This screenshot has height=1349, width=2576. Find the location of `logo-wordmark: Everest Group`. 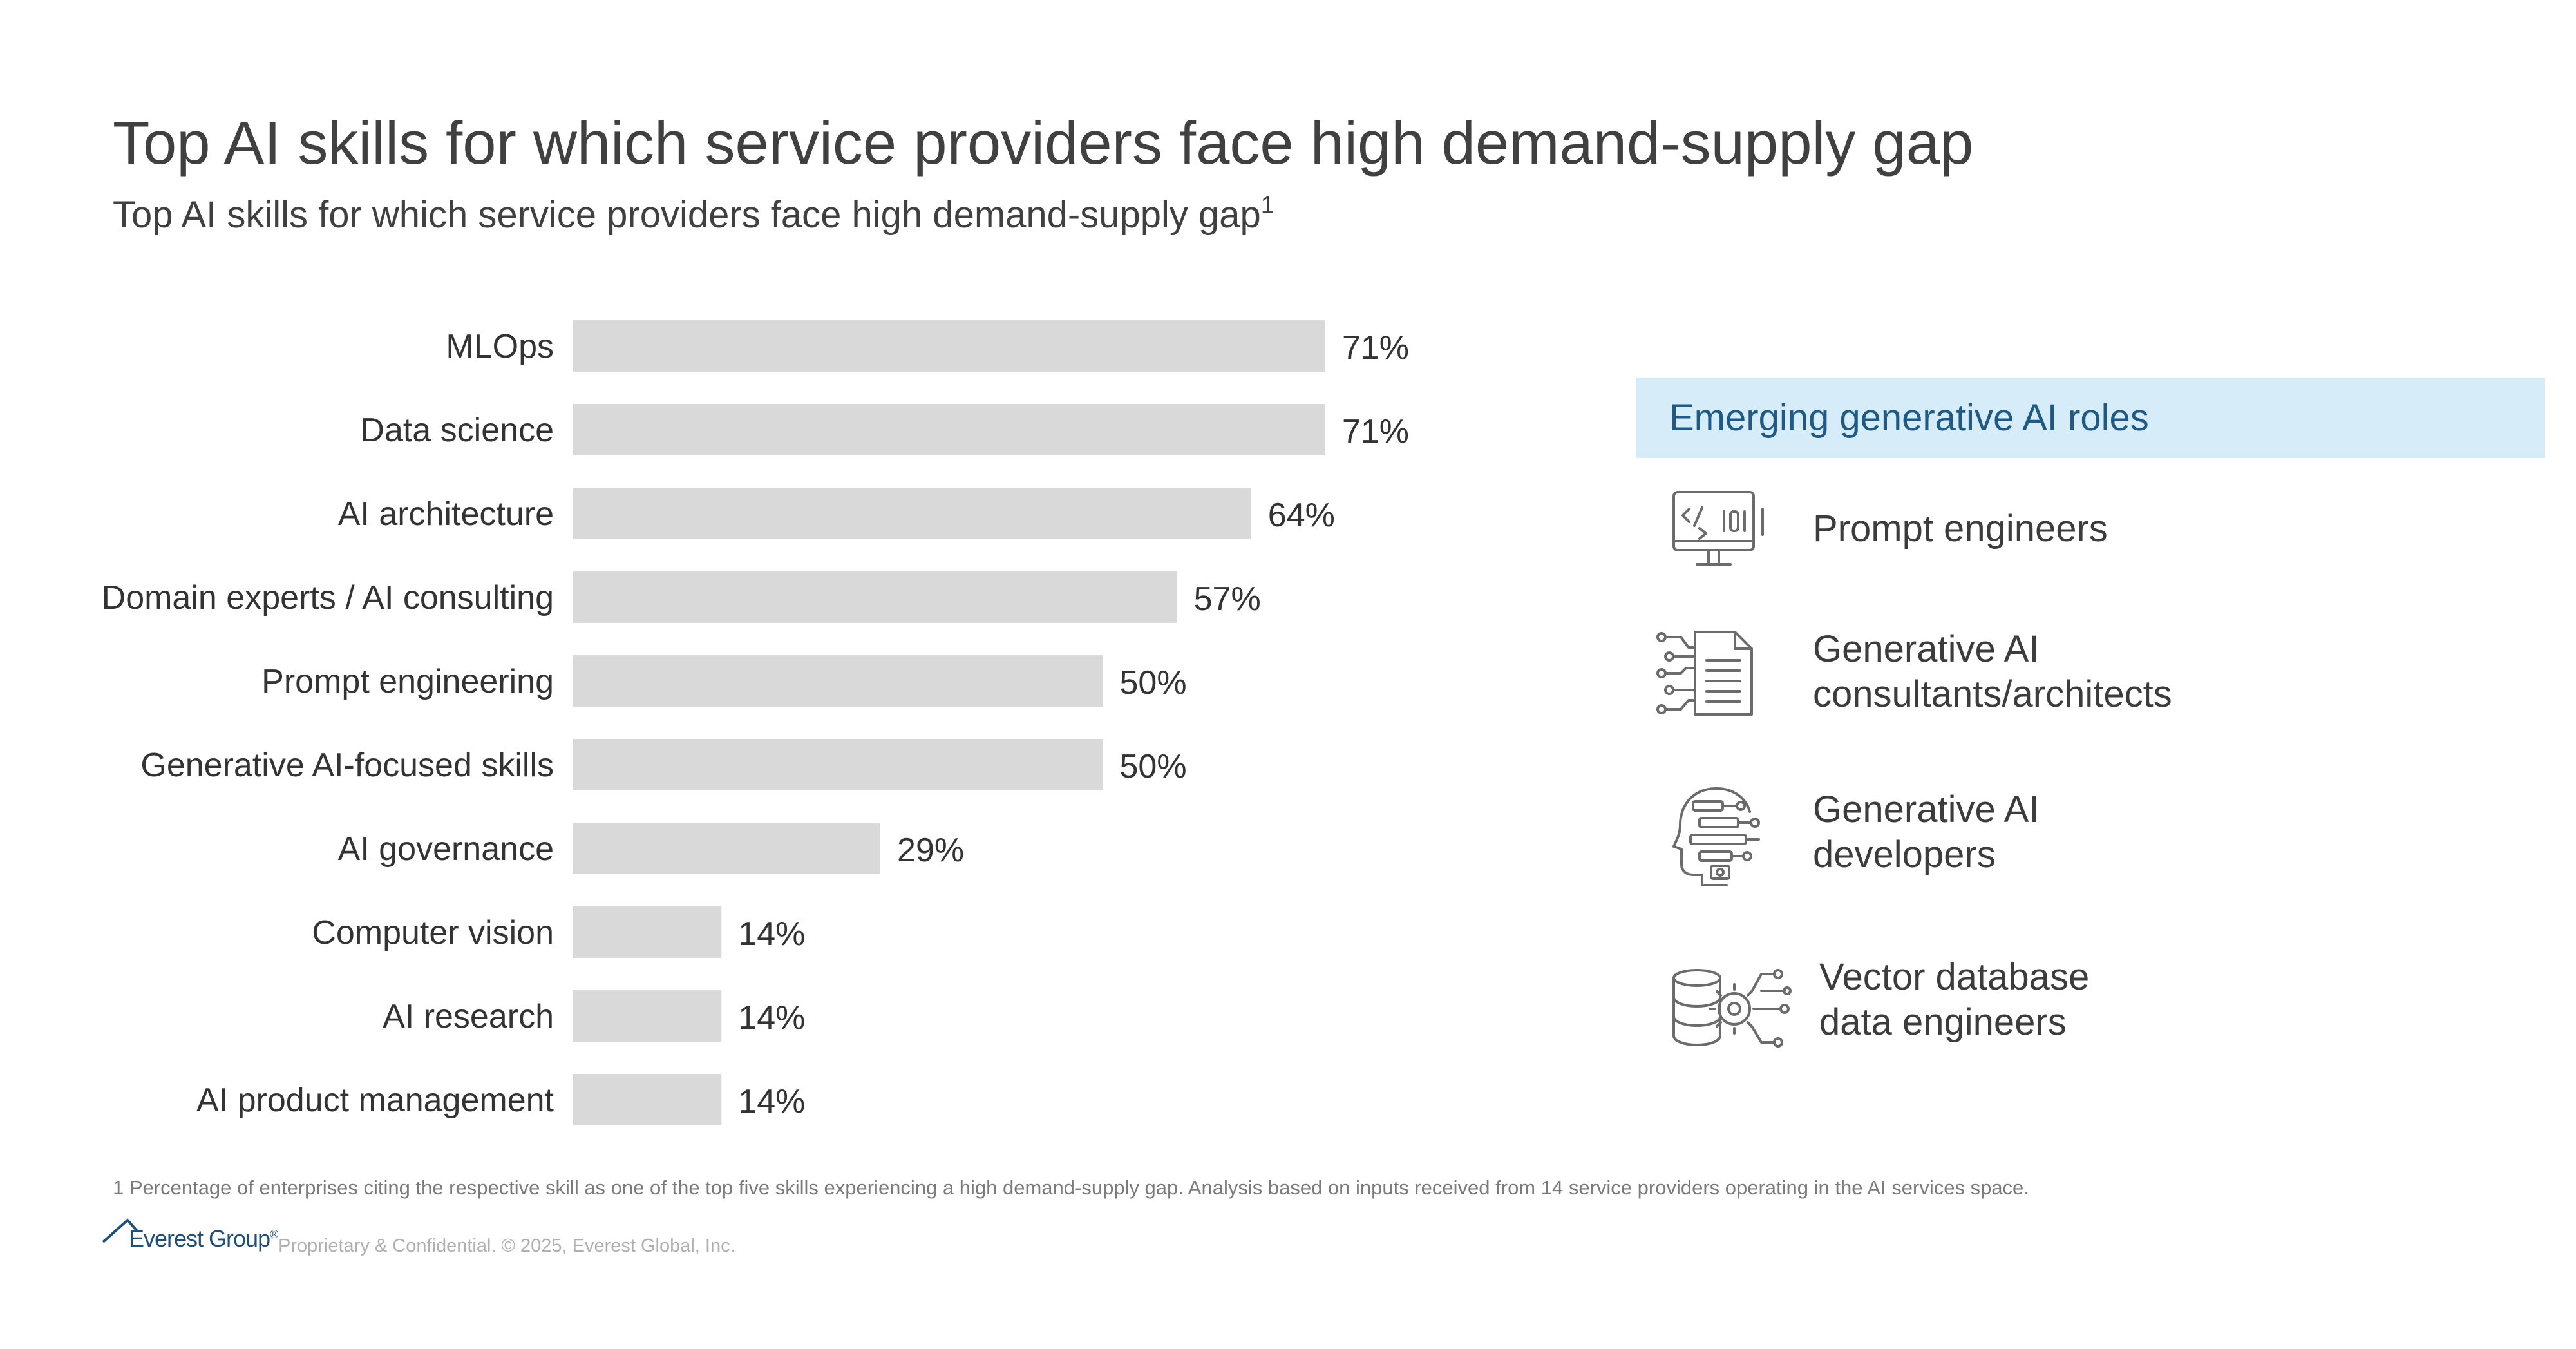

logo-wordmark: Everest Group is located at coordinates (199, 1238).